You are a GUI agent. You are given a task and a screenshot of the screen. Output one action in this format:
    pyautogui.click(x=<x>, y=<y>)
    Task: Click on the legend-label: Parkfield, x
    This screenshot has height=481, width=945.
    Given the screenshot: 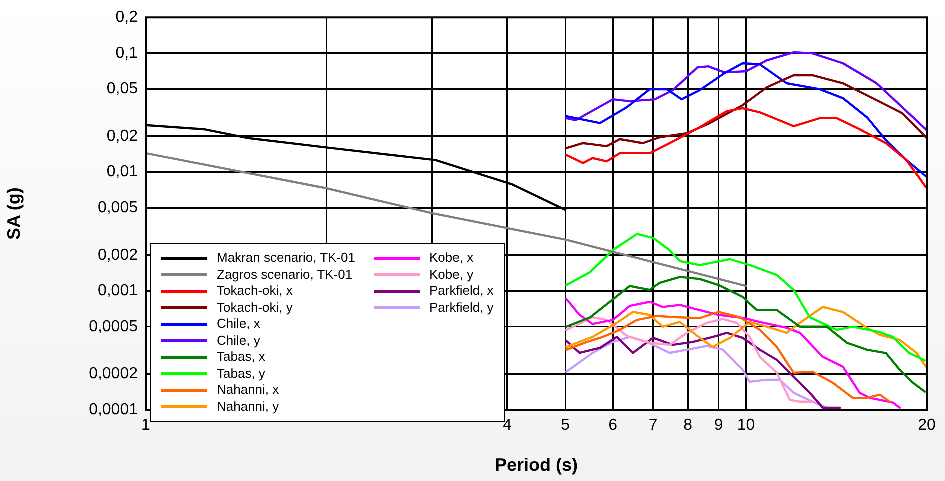 What is the action you would take?
    pyautogui.click(x=462, y=291)
    